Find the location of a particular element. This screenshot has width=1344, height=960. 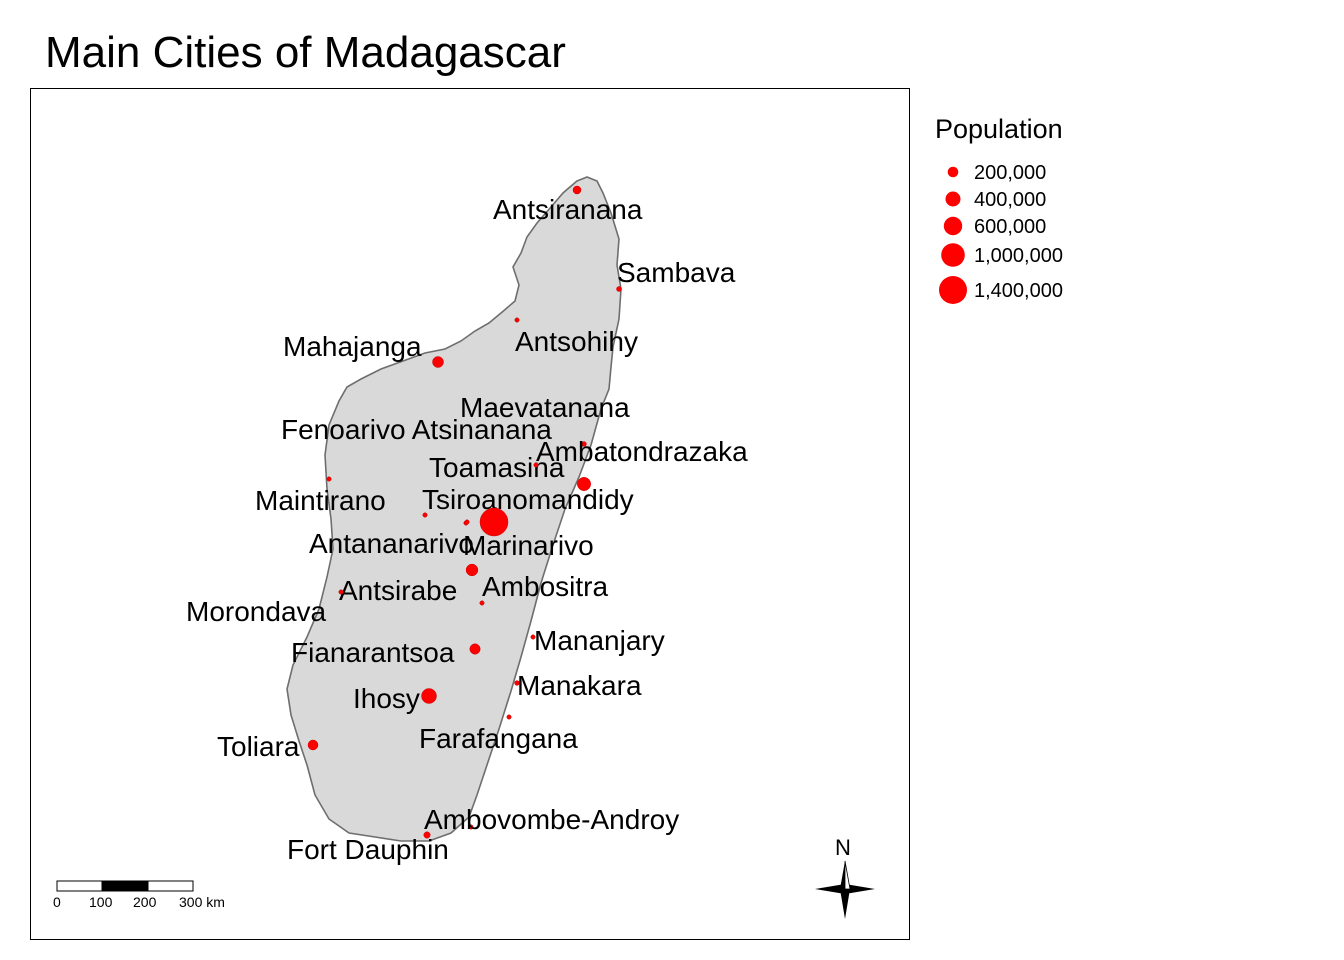

city-maintirano: Maintirano is located at coordinates (341, 501).